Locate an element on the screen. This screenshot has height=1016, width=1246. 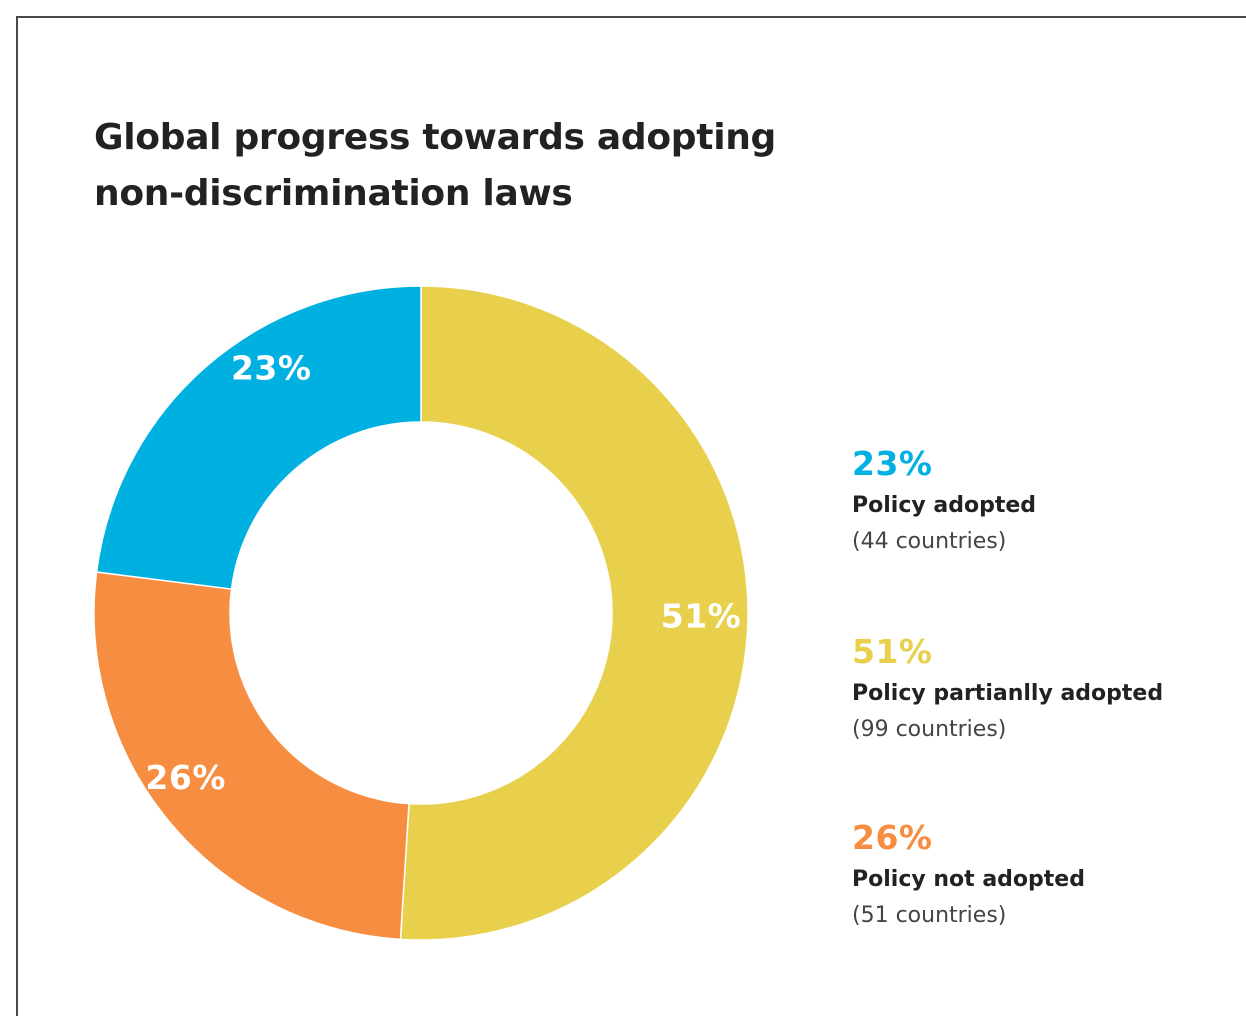
legend-value: 51% is located at coordinates (892, 651).